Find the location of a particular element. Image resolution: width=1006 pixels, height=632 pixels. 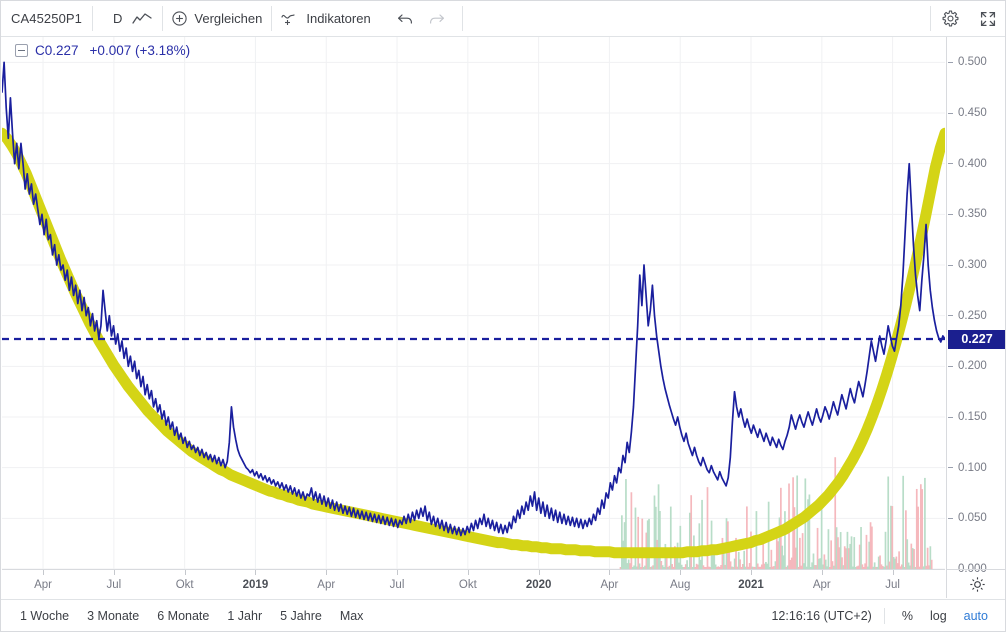

scale-options: % log auto is located at coordinates (945, 616).